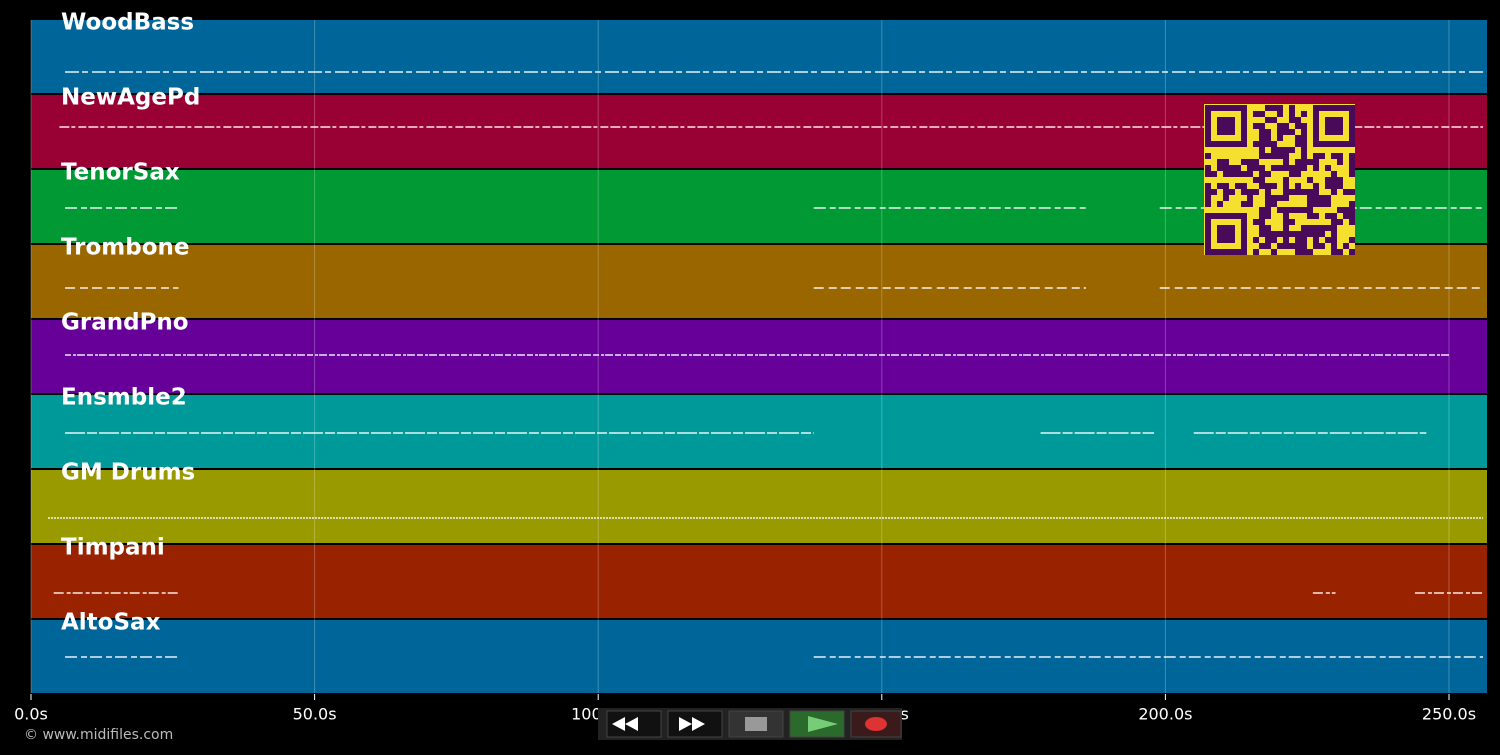 The image size is (1500, 755). Describe the element at coordinates (1449, 714) in the screenshot. I see `x-tick-label: 250.0s` at that location.